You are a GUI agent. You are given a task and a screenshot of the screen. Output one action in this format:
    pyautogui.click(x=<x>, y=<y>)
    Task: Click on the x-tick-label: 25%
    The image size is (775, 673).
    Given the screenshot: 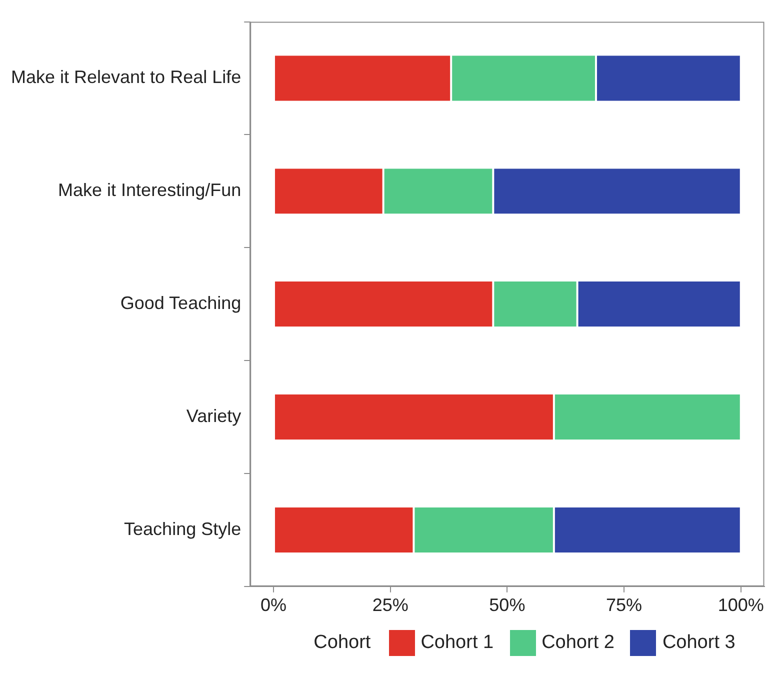 What is the action you would take?
    pyautogui.click(x=390, y=605)
    